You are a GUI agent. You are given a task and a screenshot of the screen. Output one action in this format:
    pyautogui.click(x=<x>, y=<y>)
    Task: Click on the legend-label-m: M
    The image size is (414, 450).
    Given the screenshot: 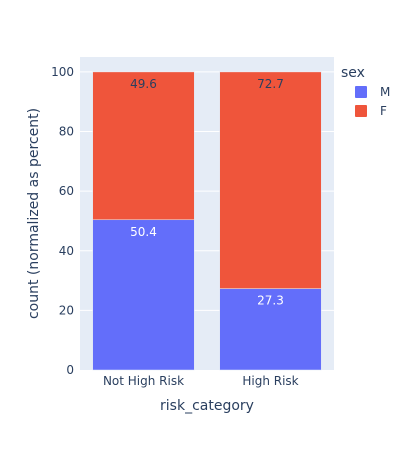 What is the action you would take?
    pyautogui.click(x=385, y=92)
    